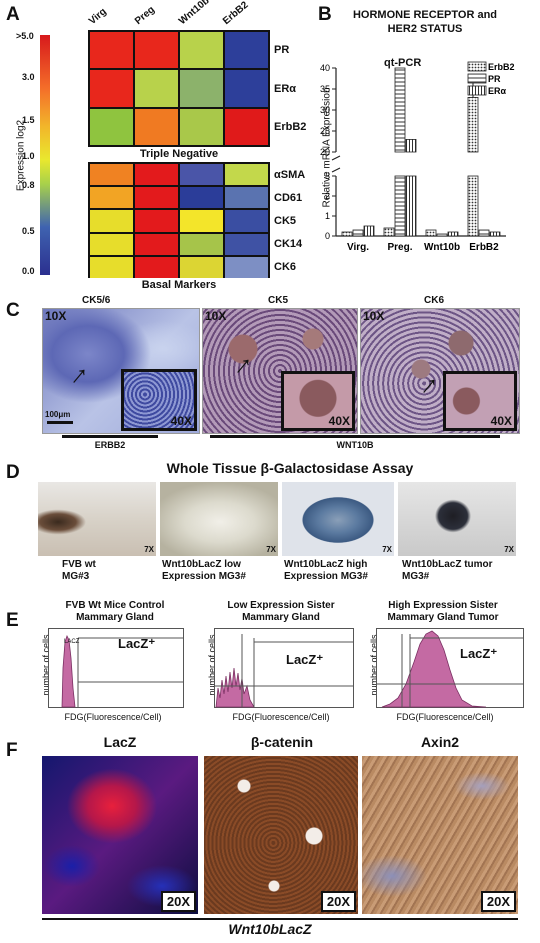 The width and height of the screenshot is (540, 943). I want to click on y-tick-label: 2, so click(327, 196).